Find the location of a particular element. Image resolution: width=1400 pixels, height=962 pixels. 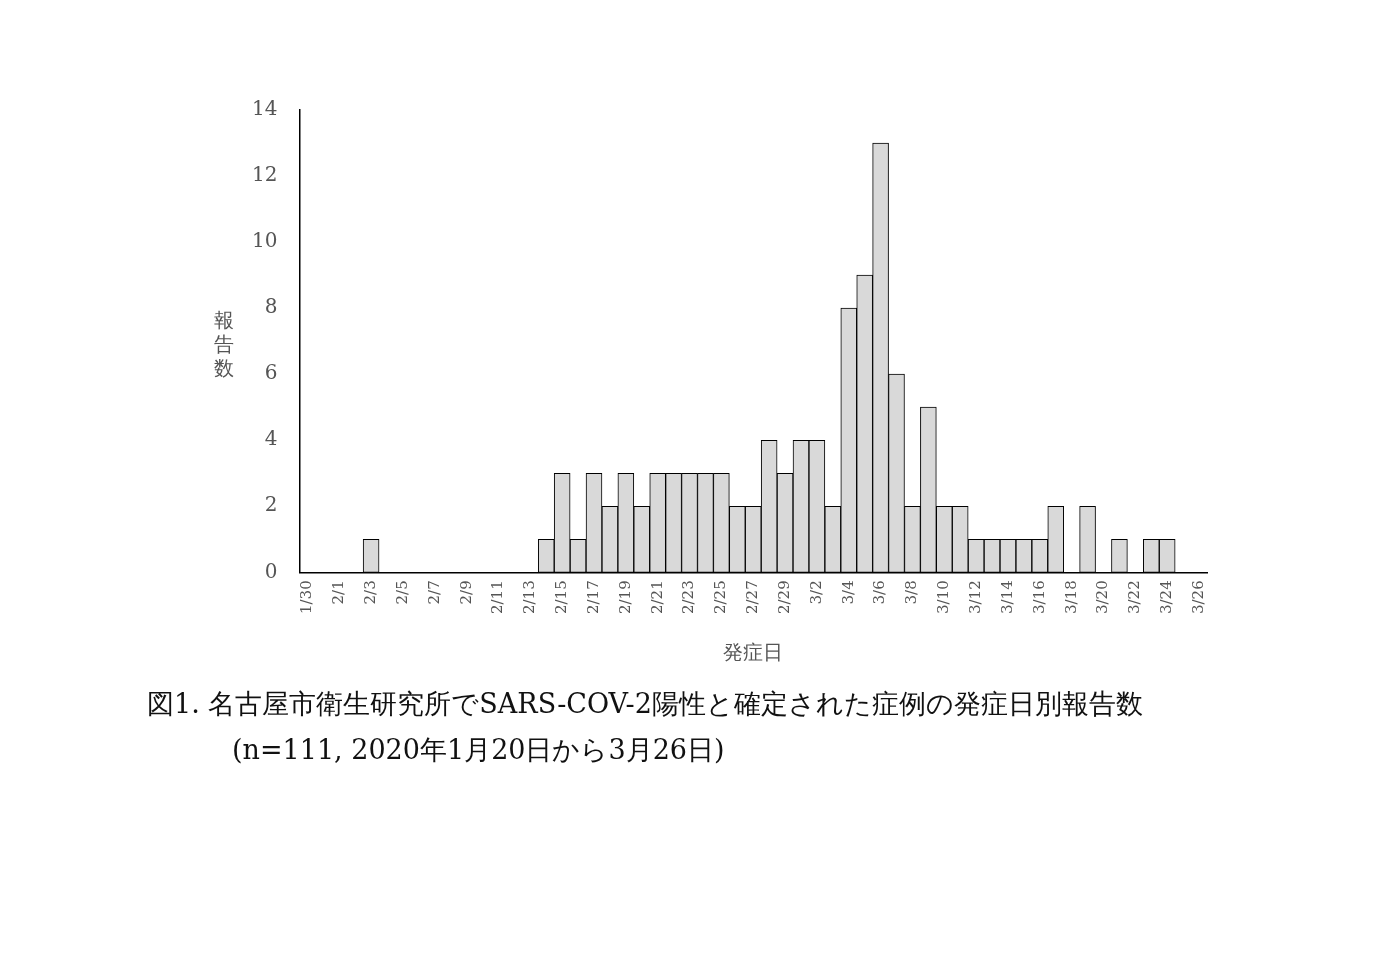

x-tick-label: 2/3 is located at coordinates (369, 592).